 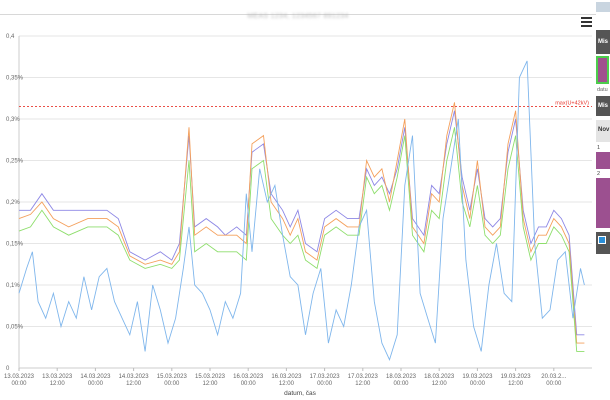 I want to click on y-tick-label: 0,1%, so click(x=13, y=286).